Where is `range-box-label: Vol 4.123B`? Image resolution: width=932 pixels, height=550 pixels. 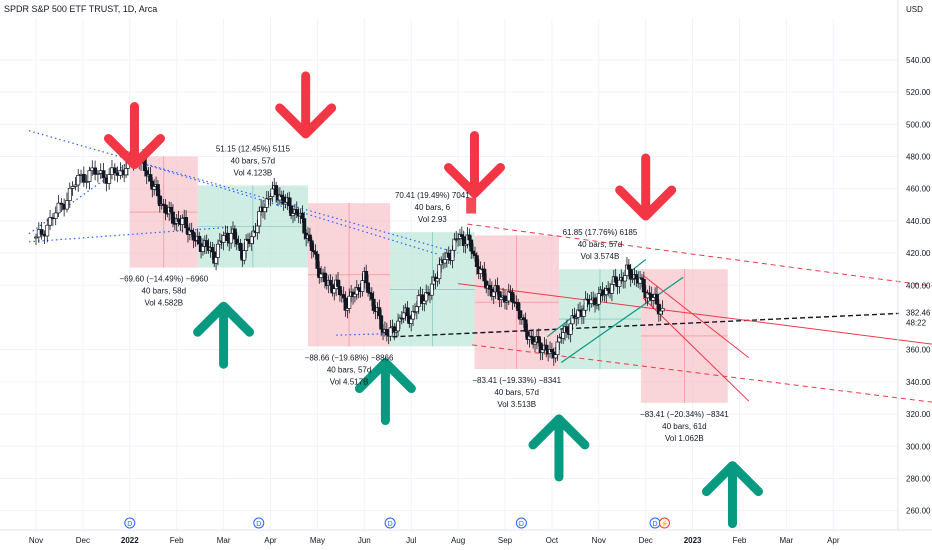 range-box-label: Vol 4.123B is located at coordinates (253, 172).